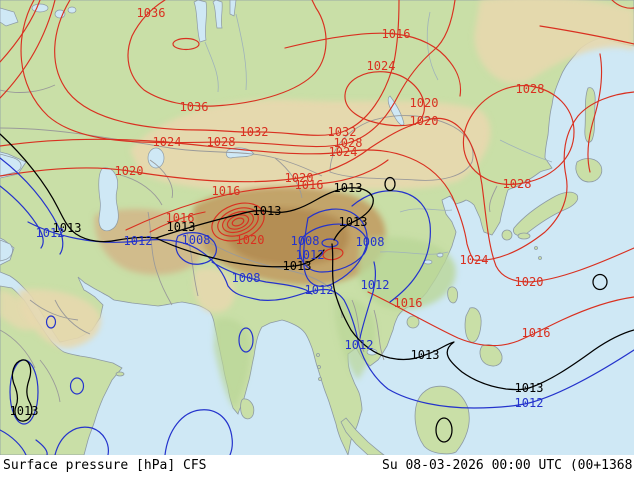 The width and height of the screenshot is (634, 490). What do you see at coordinates (507, 465) in the screenshot?
I see `valid-time: Su 08-03-2026 00:00 UTC (00+1368` at bounding box center [507, 465].